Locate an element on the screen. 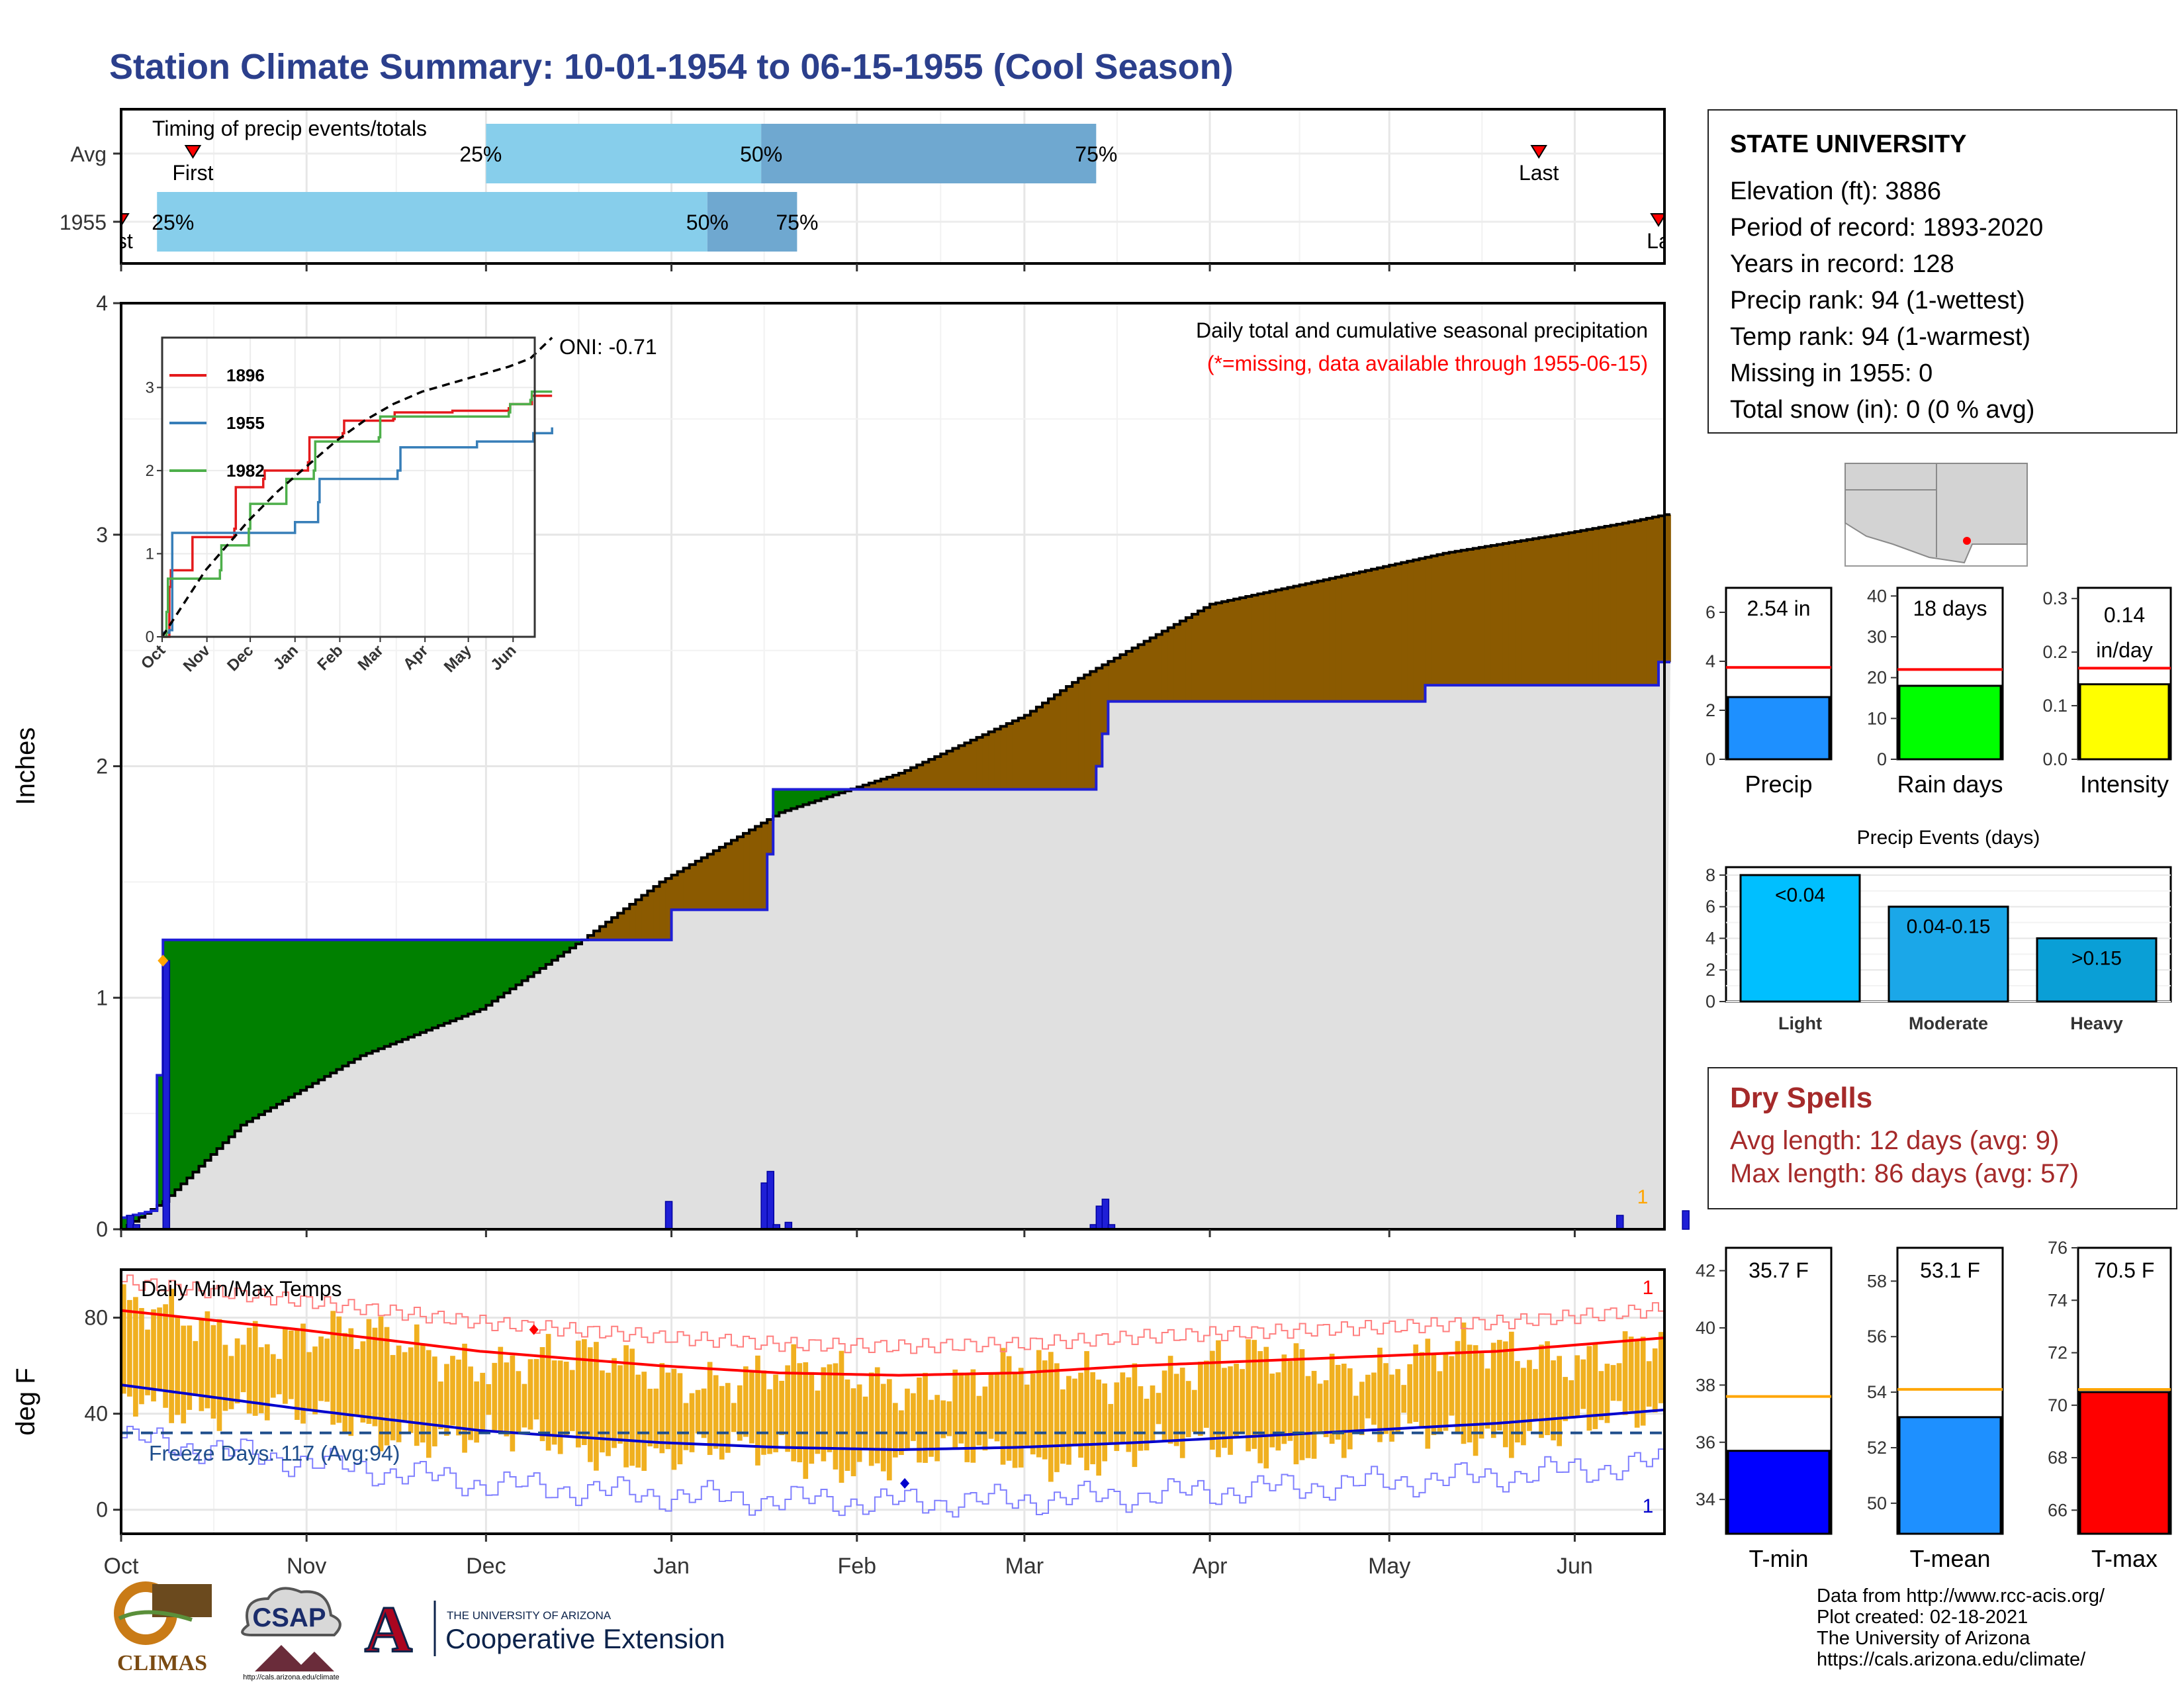 This screenshot has width=2184, height=1688. timing-bar-p50-p75 is located at coordinates (929, 153).